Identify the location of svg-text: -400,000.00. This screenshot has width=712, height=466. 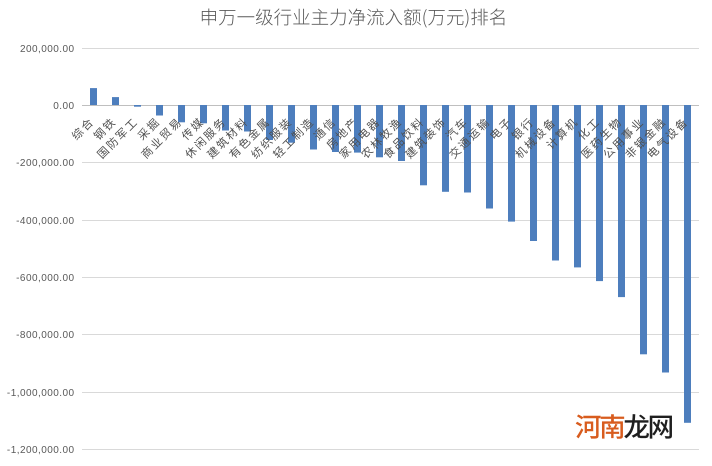
(45, 221).